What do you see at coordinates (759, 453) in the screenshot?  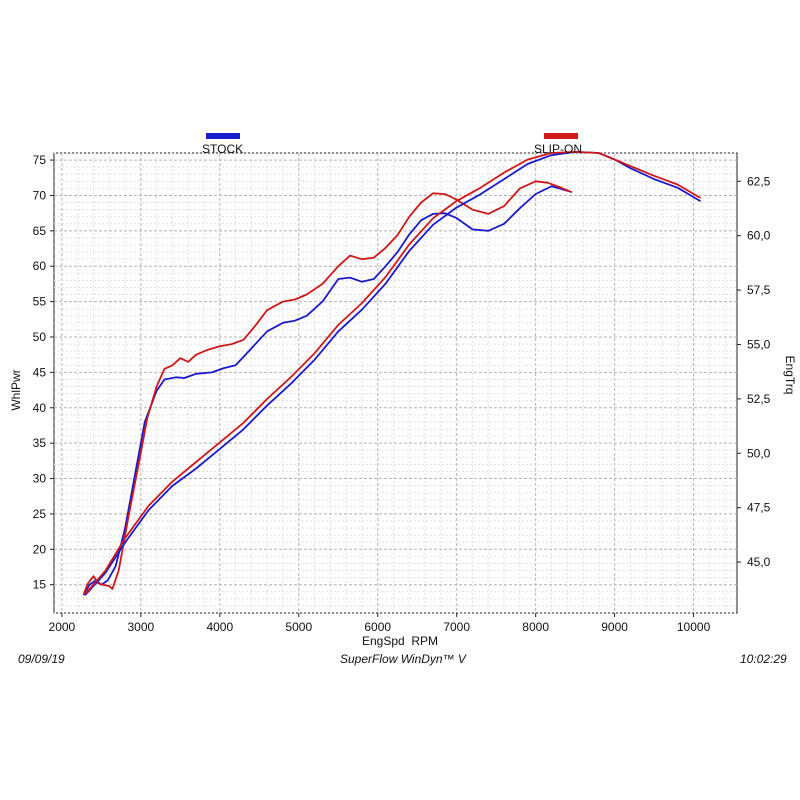 I see `y-right-tick-label: 50,0` at bounding box center [759, 453].